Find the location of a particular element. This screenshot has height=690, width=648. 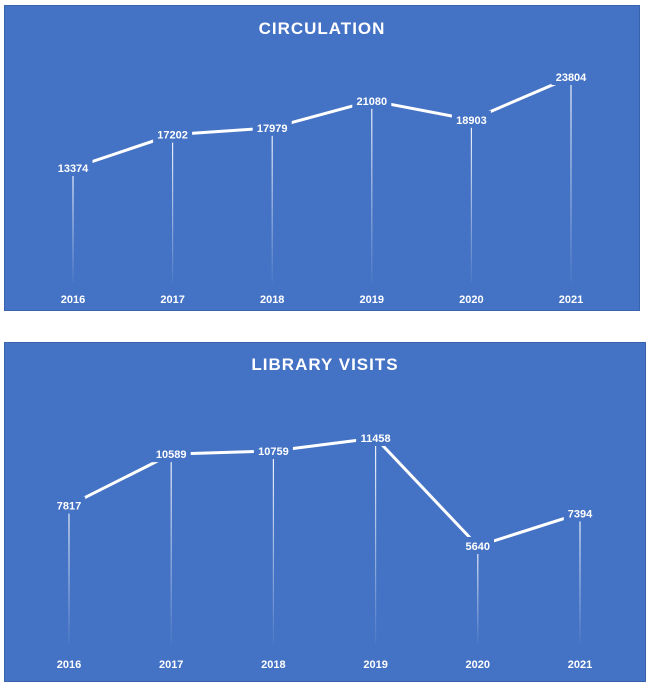

data-label: 13374 is located at coordinates (73, 167).